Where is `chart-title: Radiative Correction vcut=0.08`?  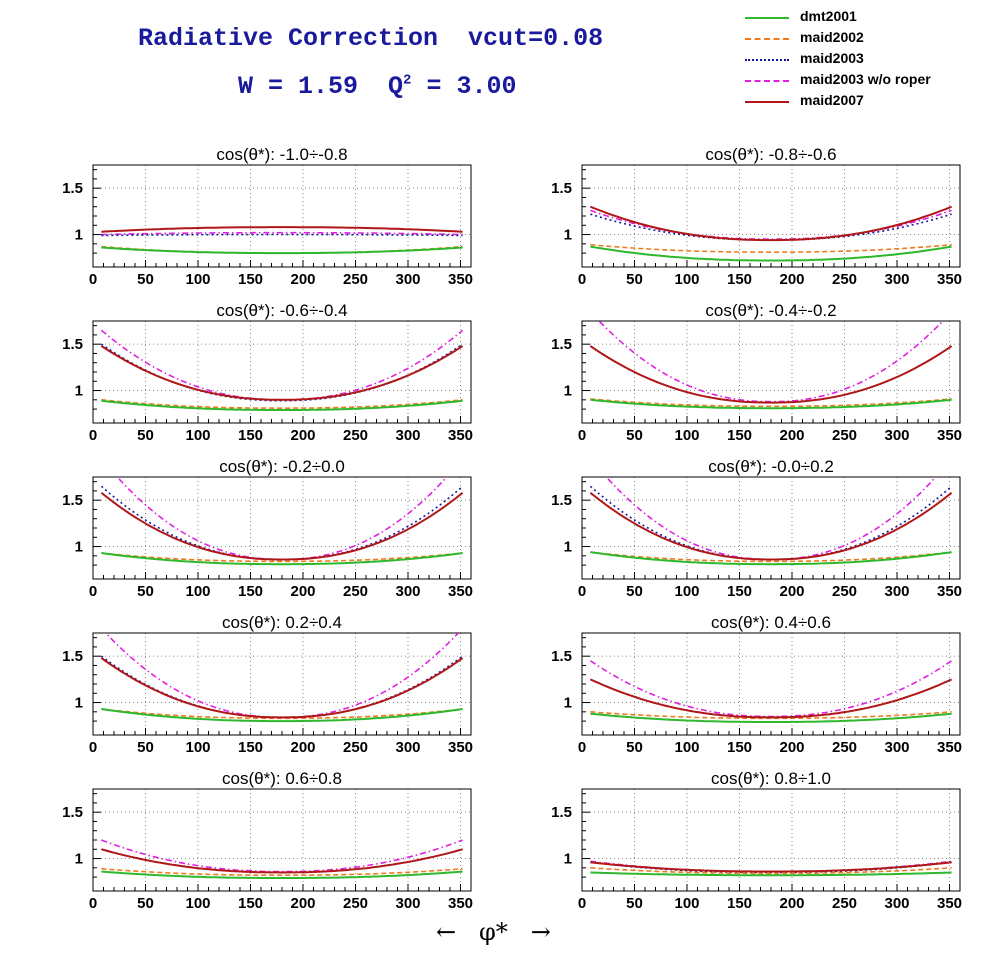 chart-title: Radiative Correction vcut=0.08 is located at coordinates (371, 38).